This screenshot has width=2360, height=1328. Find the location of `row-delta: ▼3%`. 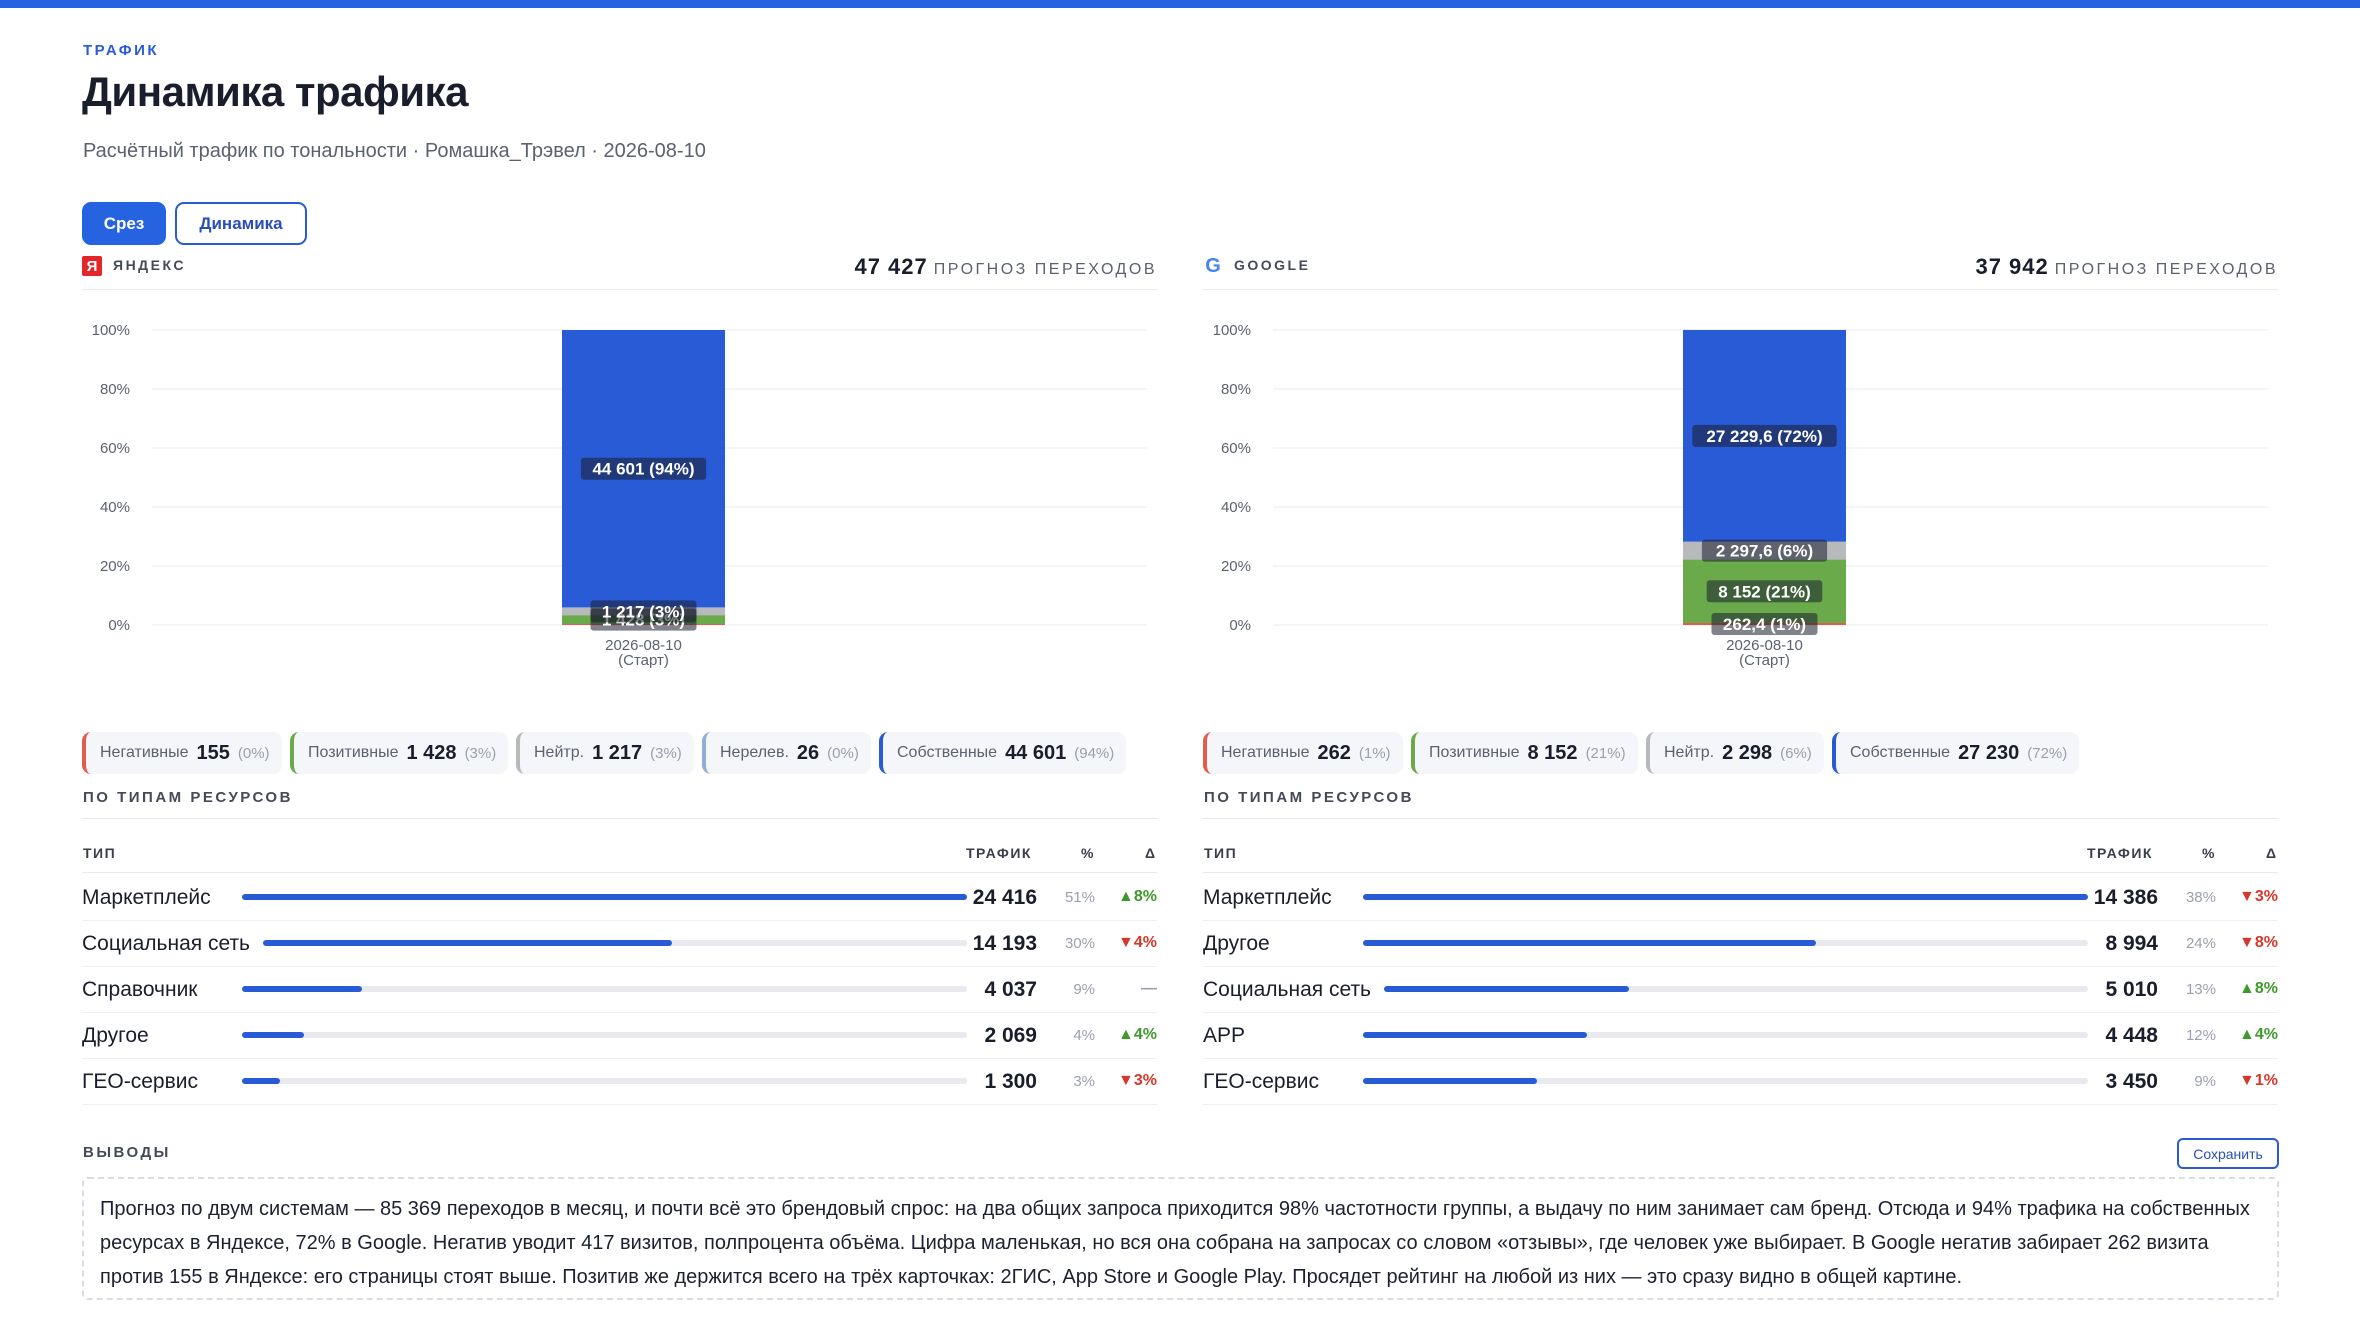

row-delta: ▼3% is located at coordinates (2258, 896).